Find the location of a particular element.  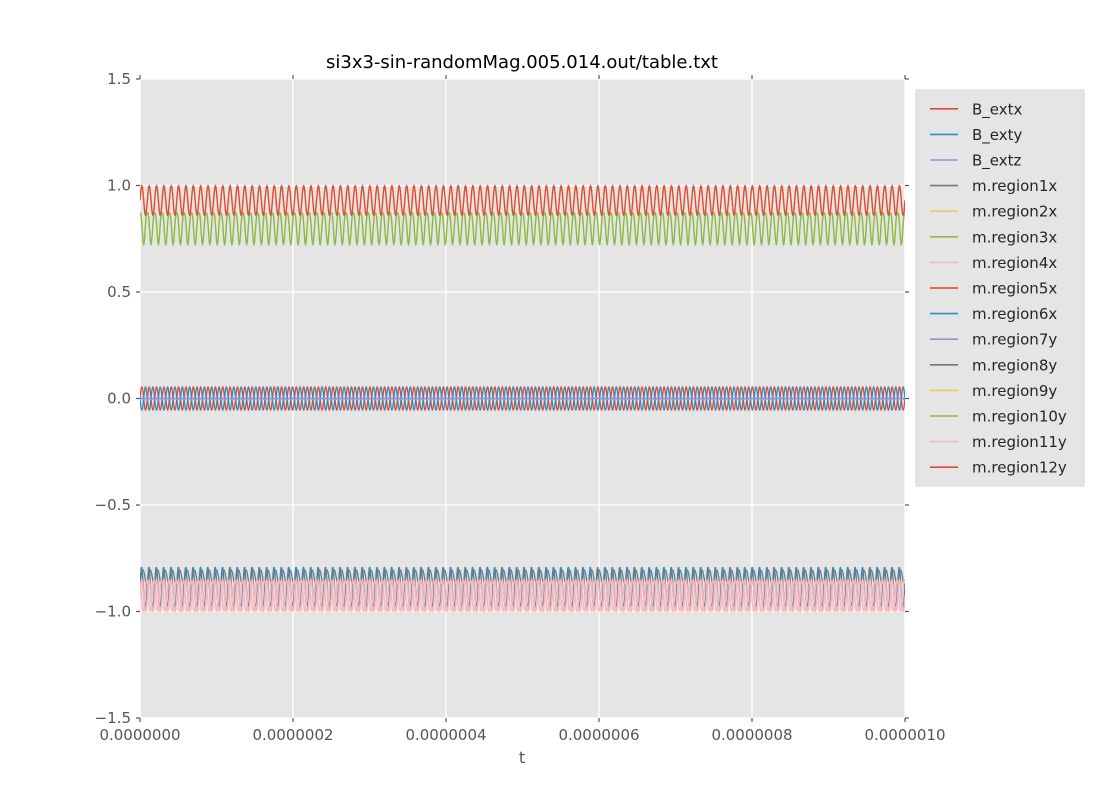

legend-label: m.region3x is located at coordinates (1014, 237).